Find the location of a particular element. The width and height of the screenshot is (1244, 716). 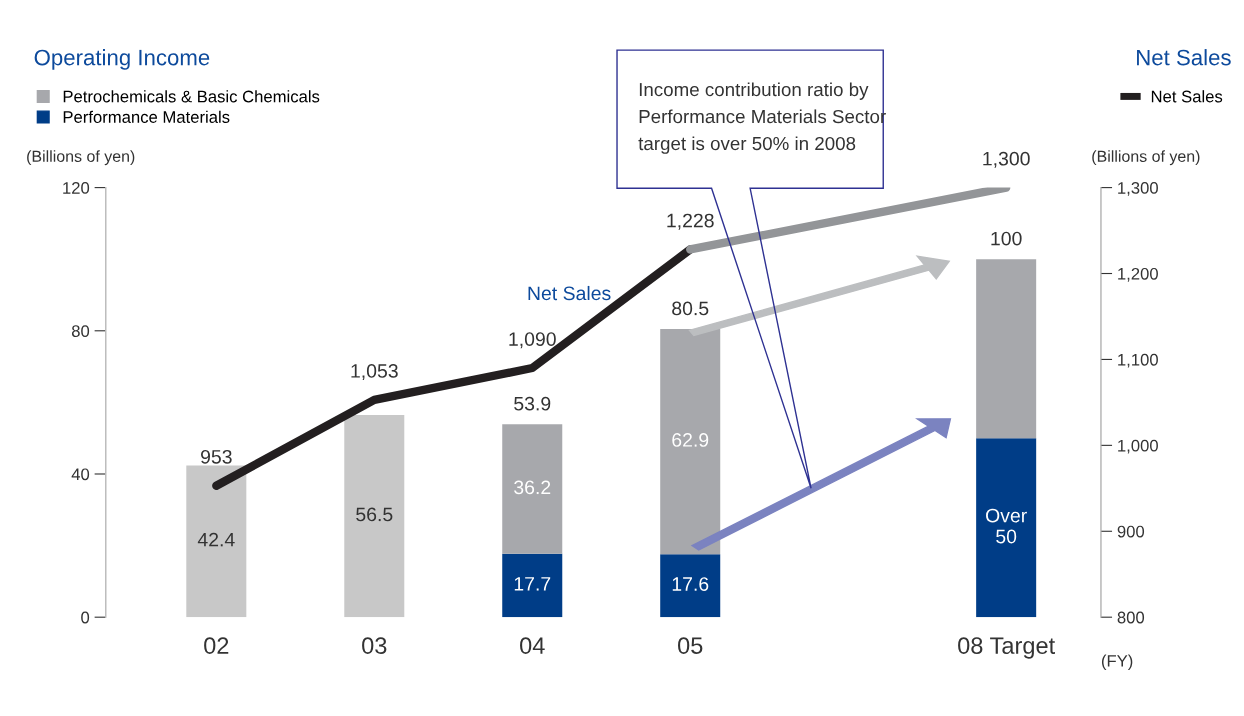

y2-tick-label: 1,300 is located at coordinates (1138, 188).